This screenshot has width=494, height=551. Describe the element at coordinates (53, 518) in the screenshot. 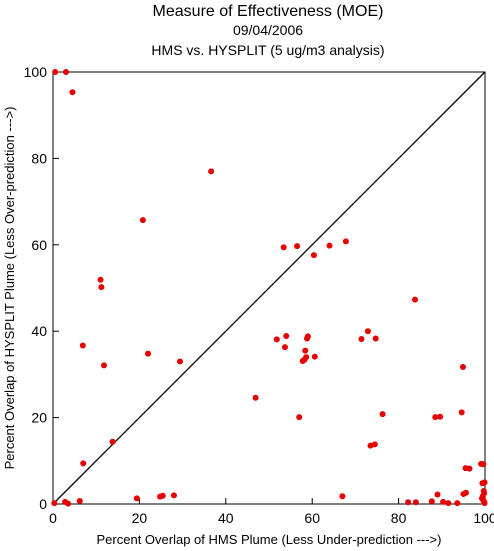

I see `x-tick-label: 0` at that location.